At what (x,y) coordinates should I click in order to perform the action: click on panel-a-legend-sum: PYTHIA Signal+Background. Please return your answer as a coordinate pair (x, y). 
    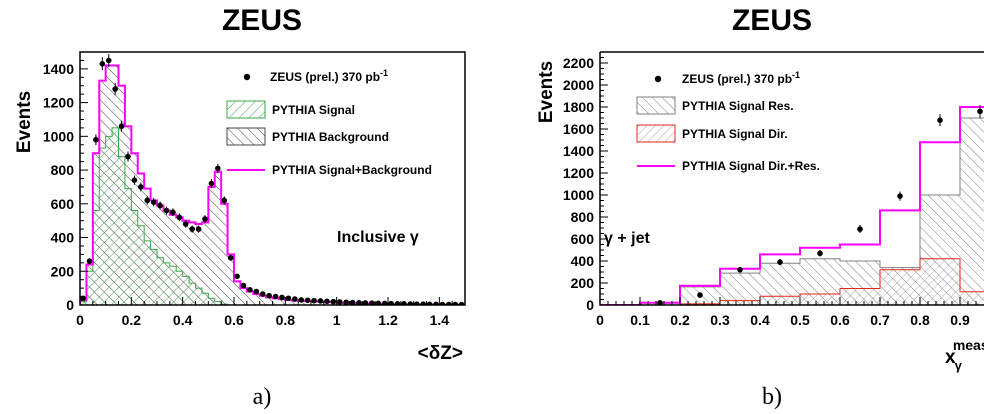
    Looking at the image, I should click on (352, 170).